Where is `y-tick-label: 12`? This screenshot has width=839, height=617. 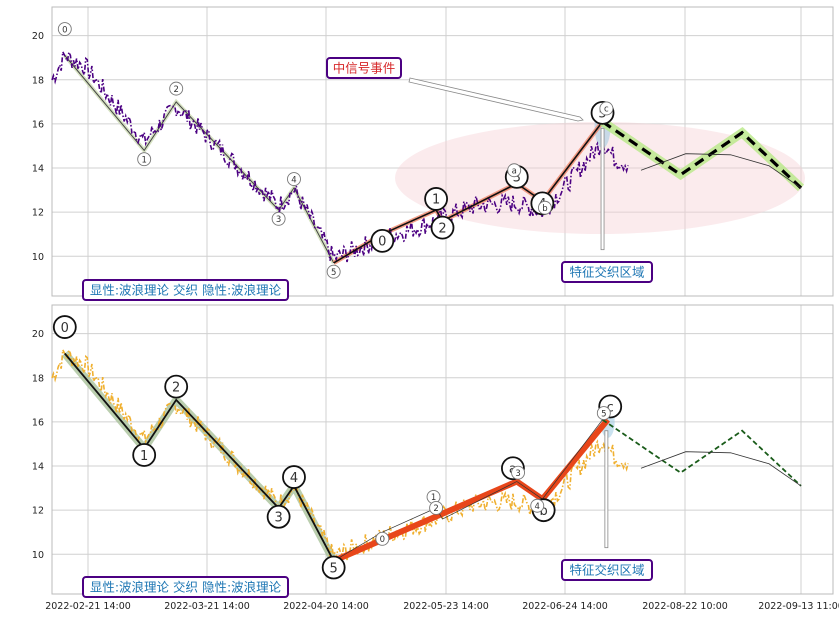
y-tick-label: 12 is located at coordinates (38, 213).